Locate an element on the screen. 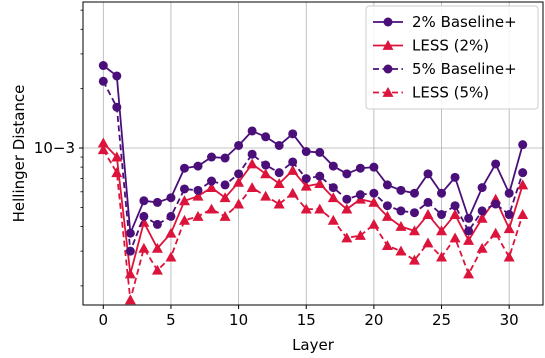  legend-entry: 5% Baseline+ is located at coordinates (445, 69).